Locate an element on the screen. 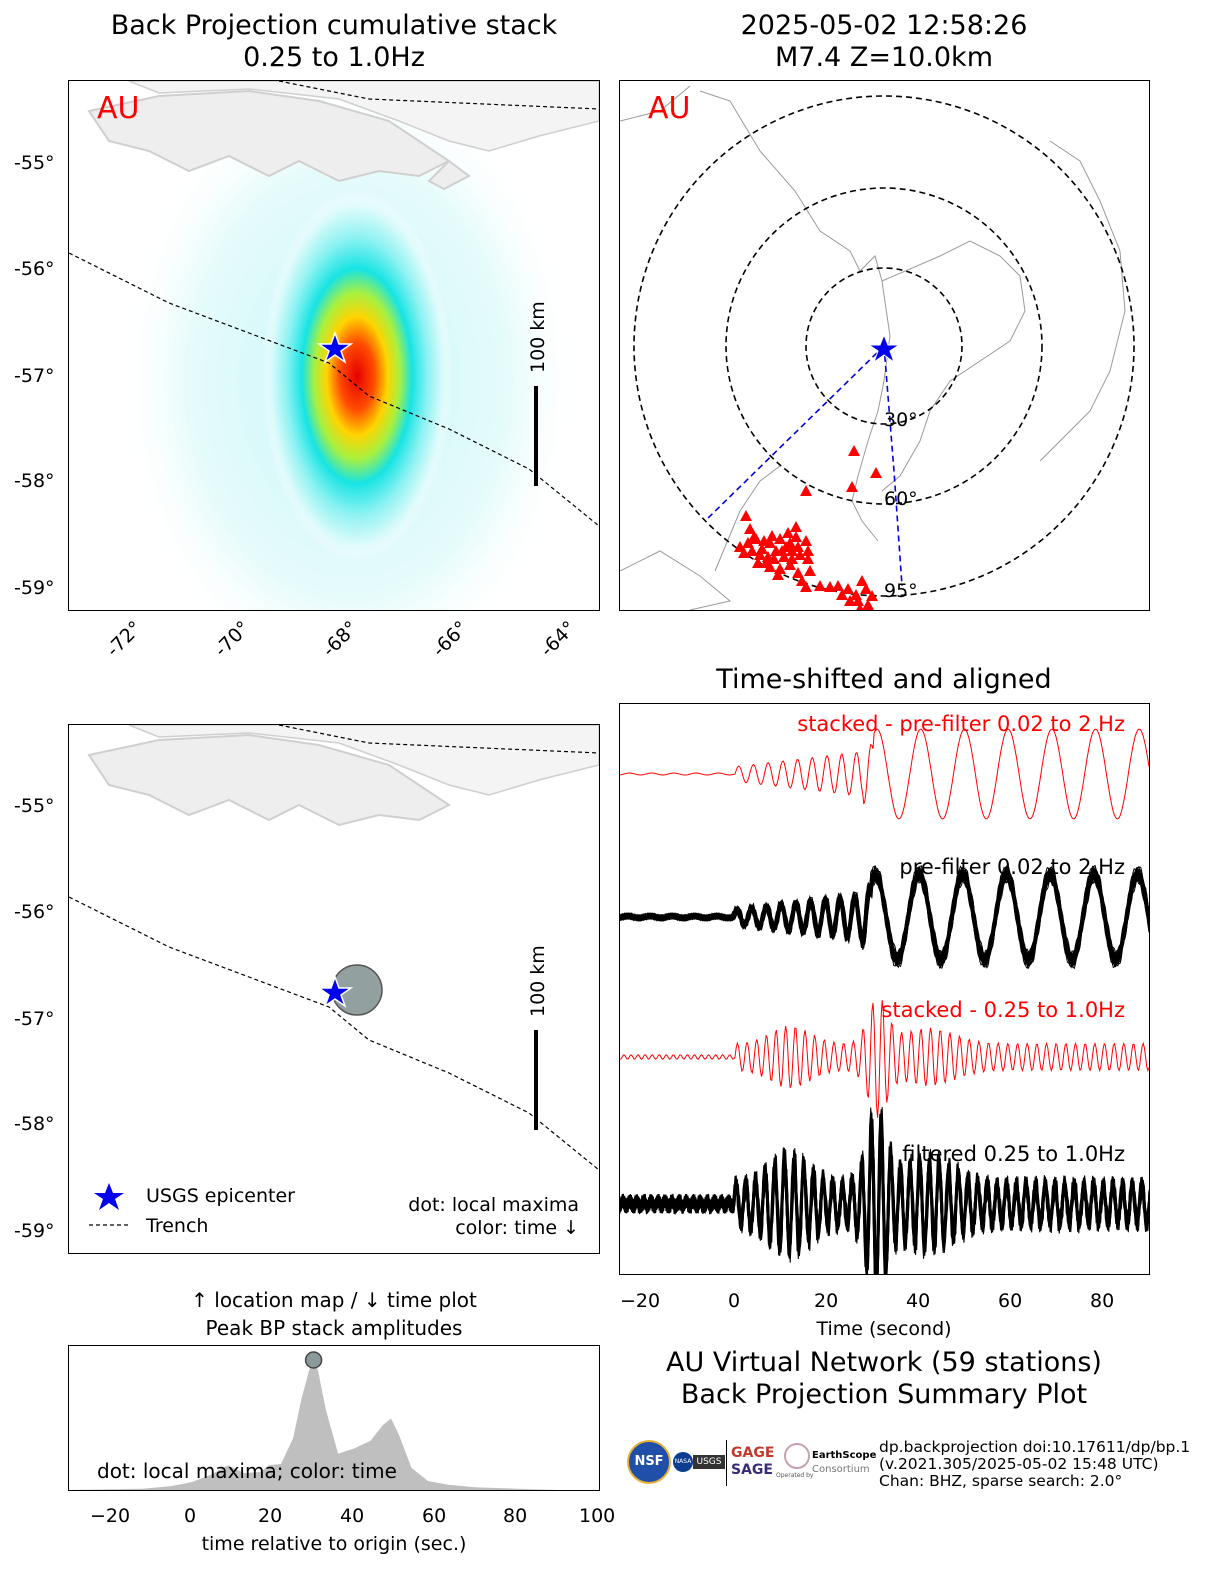 The width and height of the screenshot is (1230, 1571). prefilter-trace is located at coordinates (884, 917).